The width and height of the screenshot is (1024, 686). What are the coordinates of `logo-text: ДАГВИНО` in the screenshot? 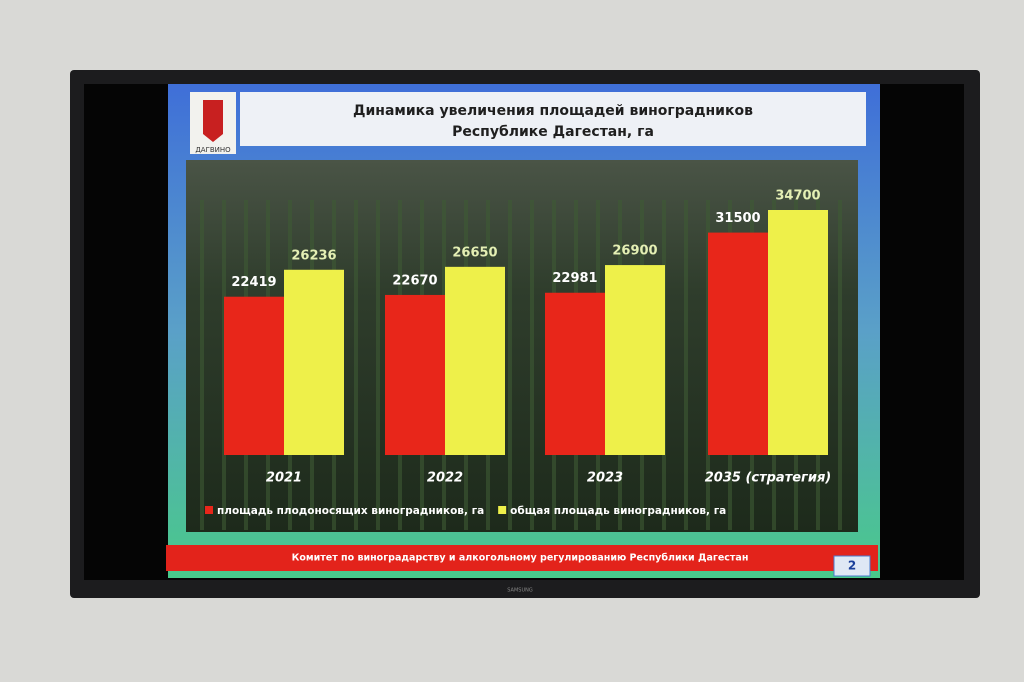 It's located at (213, 150).